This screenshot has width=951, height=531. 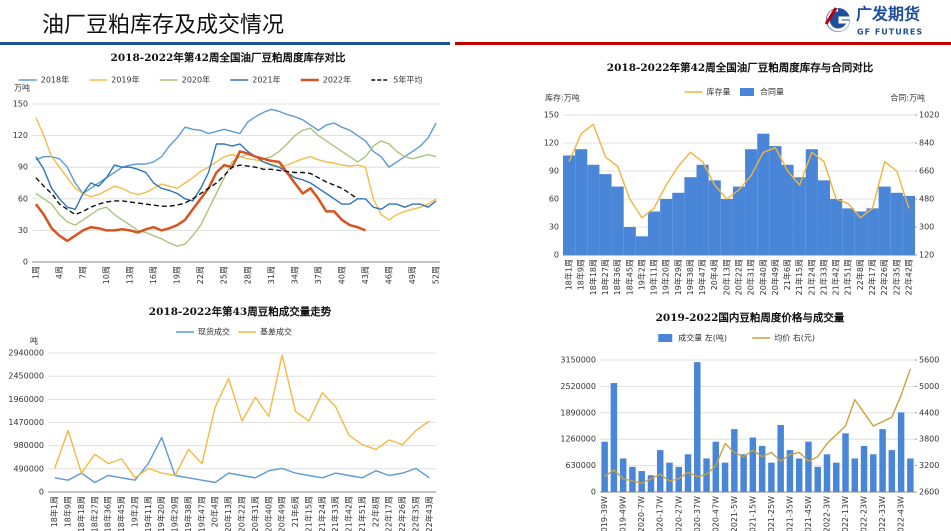 I want to click on x-tick-label: 2022-23W, so click(x=864, y=513).